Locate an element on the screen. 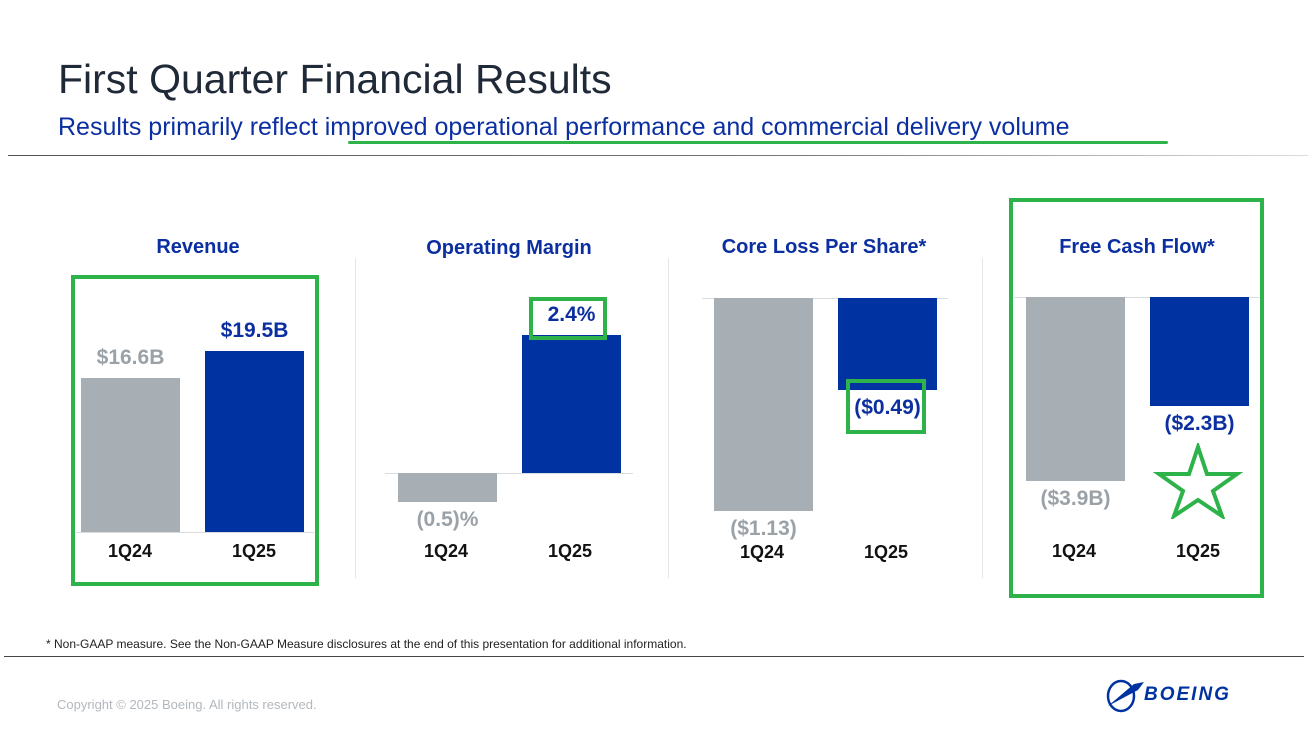 The width and height of the screenshot is (1308, 735). free-cash-flow-zero-line is located at coordinates (1137, 297).